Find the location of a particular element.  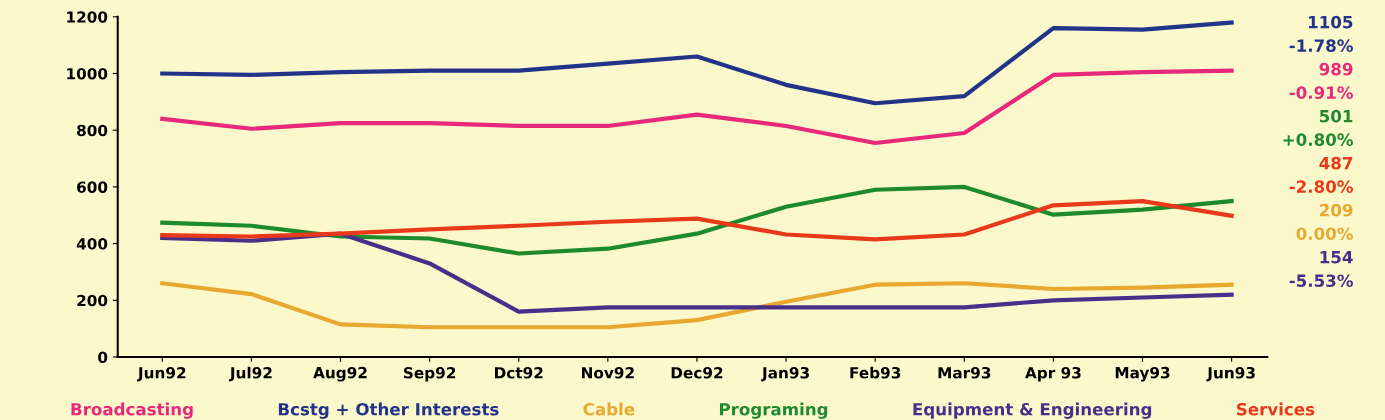

y-tick-label: 800 is located at coordinates (92, 130).